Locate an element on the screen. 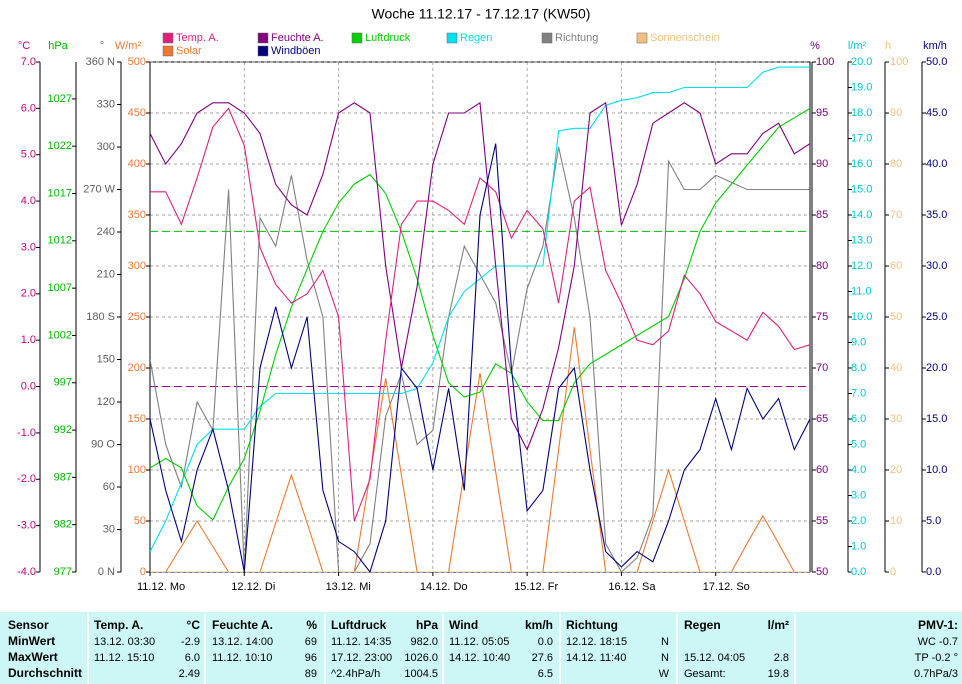  y-tick-label: 1002 is located at coordinates (60, 335).